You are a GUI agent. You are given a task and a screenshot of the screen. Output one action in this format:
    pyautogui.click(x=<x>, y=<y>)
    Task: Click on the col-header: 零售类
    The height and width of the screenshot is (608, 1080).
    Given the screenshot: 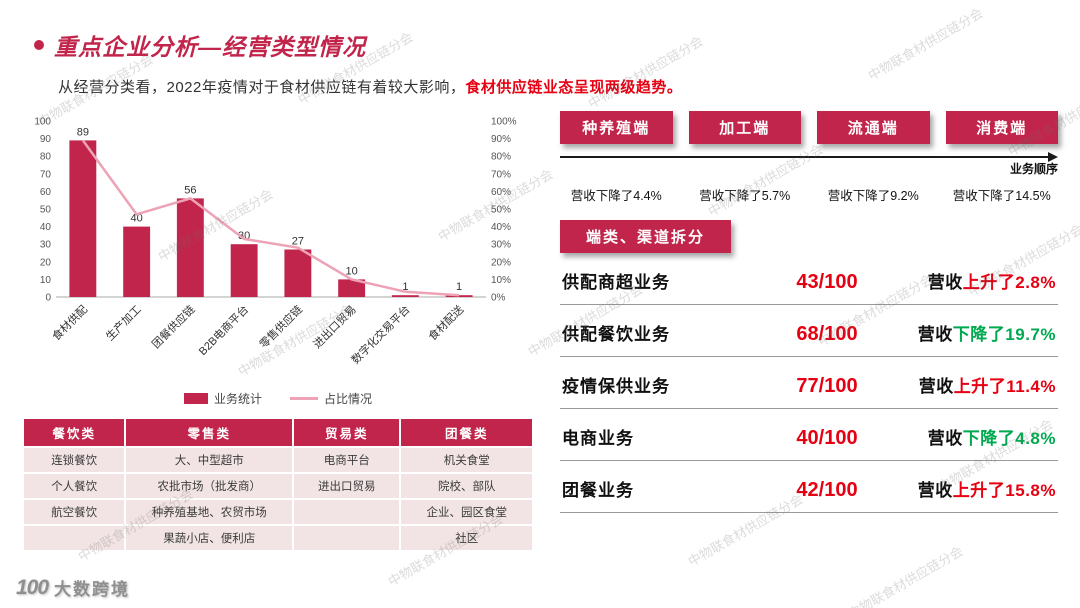 What is the action you would take?
    pyautogui.click(x=209, y=432)
    